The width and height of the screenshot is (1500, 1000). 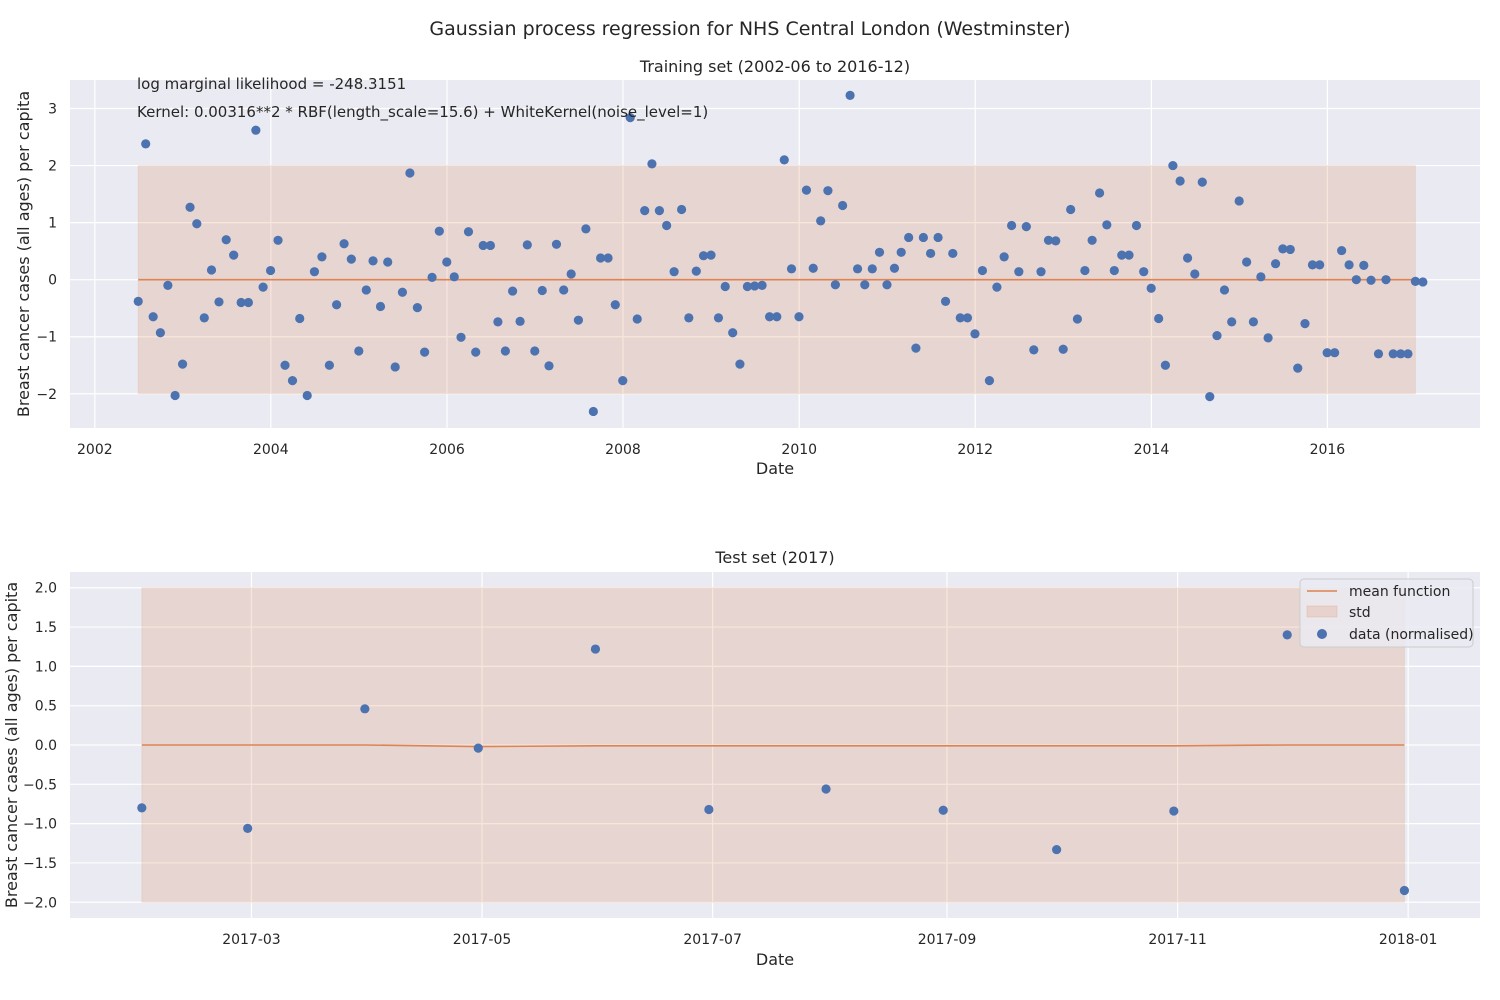 What do you see at coordinates (52, 224) in the screenshot?
I see `training-y-tick-label: 1` at bounding box center [52, 224].